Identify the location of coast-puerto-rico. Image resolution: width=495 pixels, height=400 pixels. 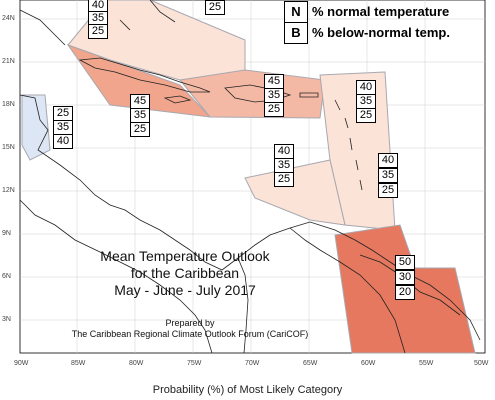
(309, 95).